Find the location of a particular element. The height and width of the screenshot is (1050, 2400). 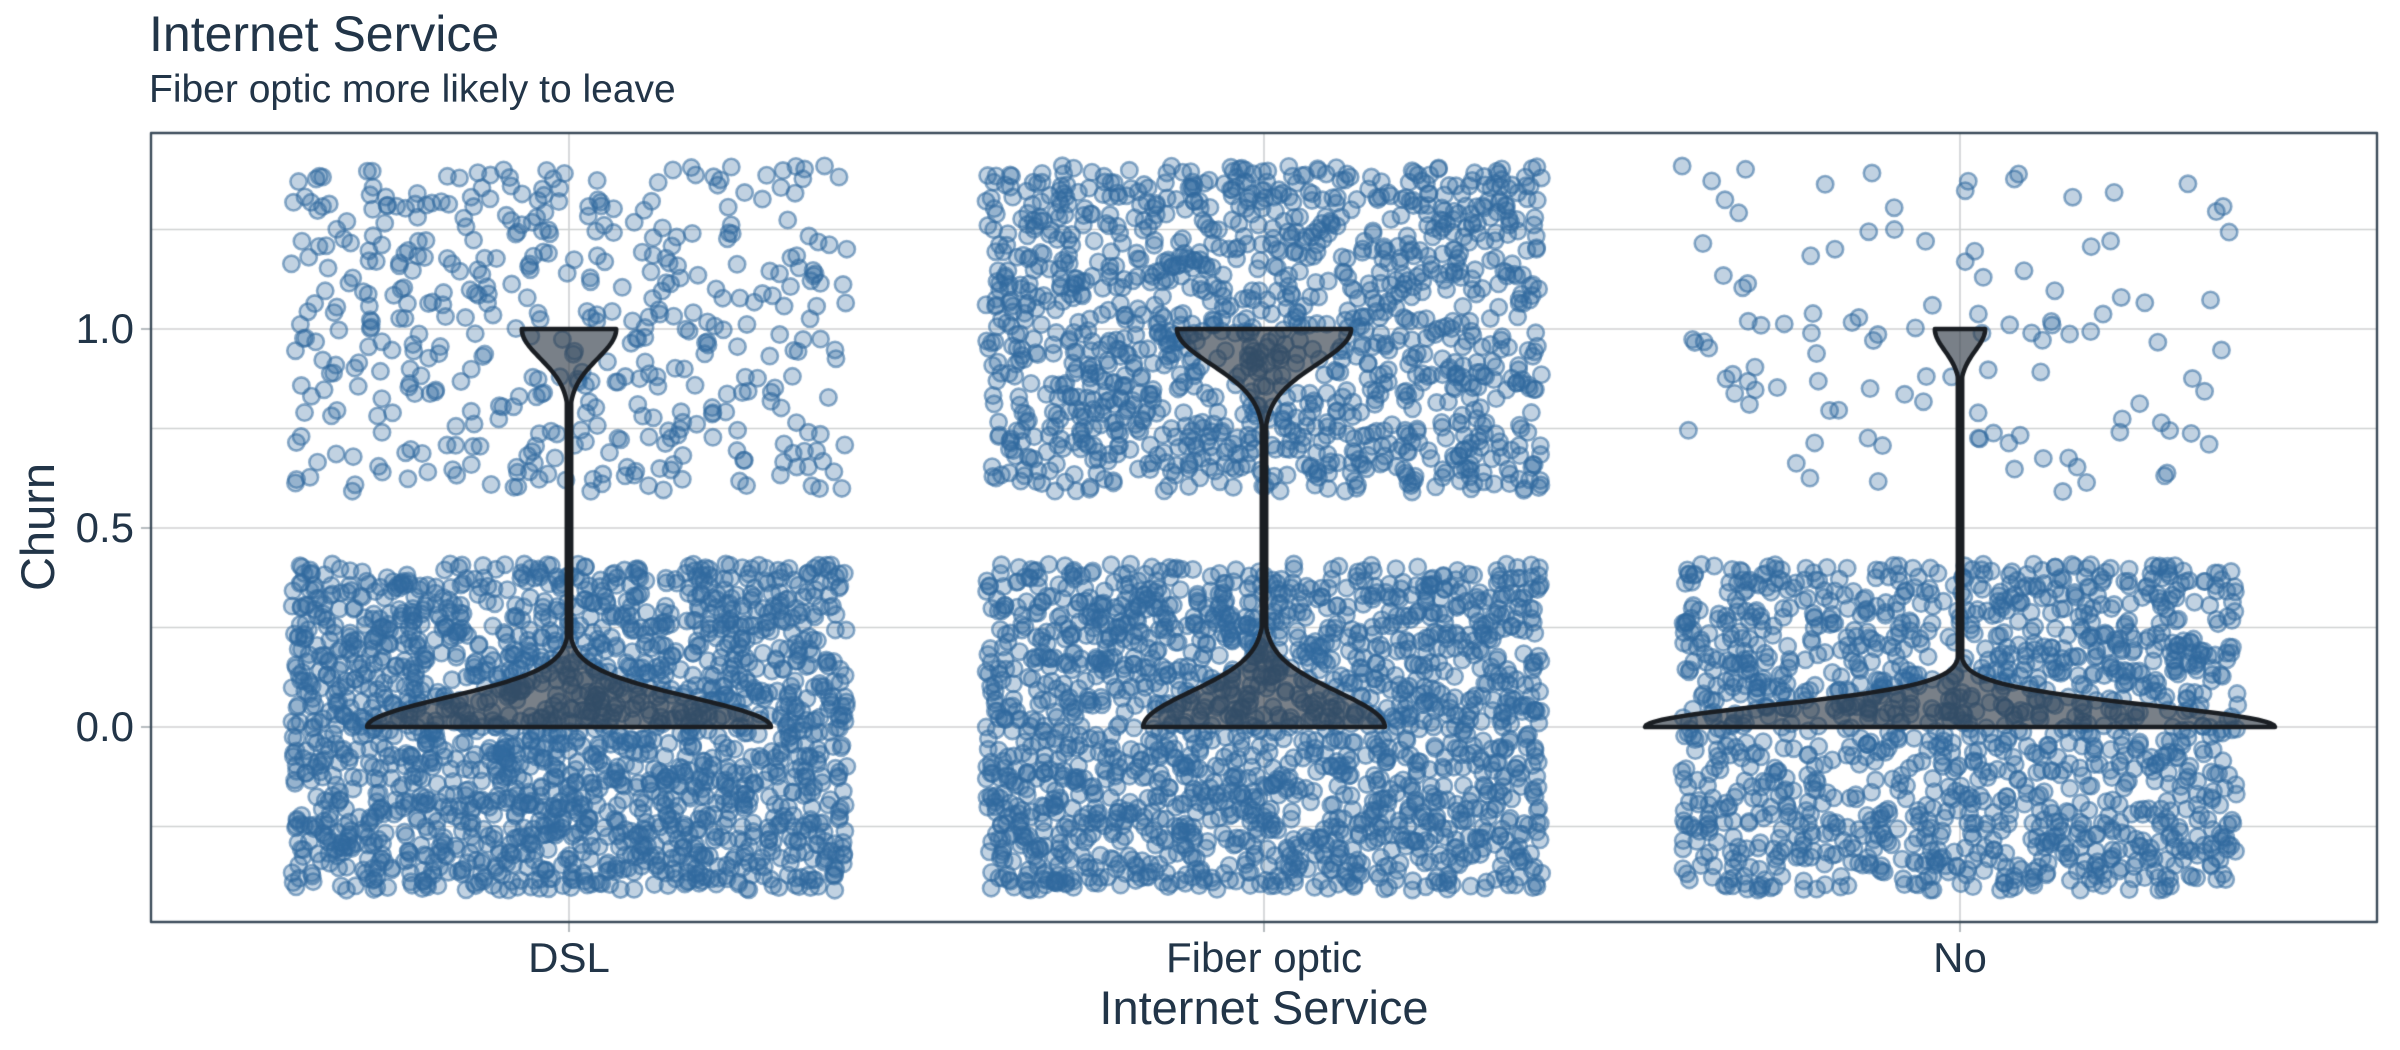

x-tick-label-no: No is located at coordinates (1960, 957).